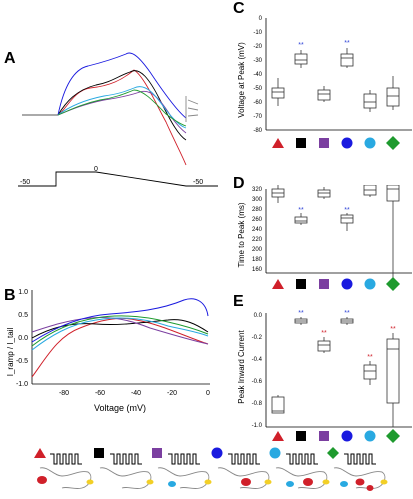  I want to click on c-box-purple, so click(324, 94).